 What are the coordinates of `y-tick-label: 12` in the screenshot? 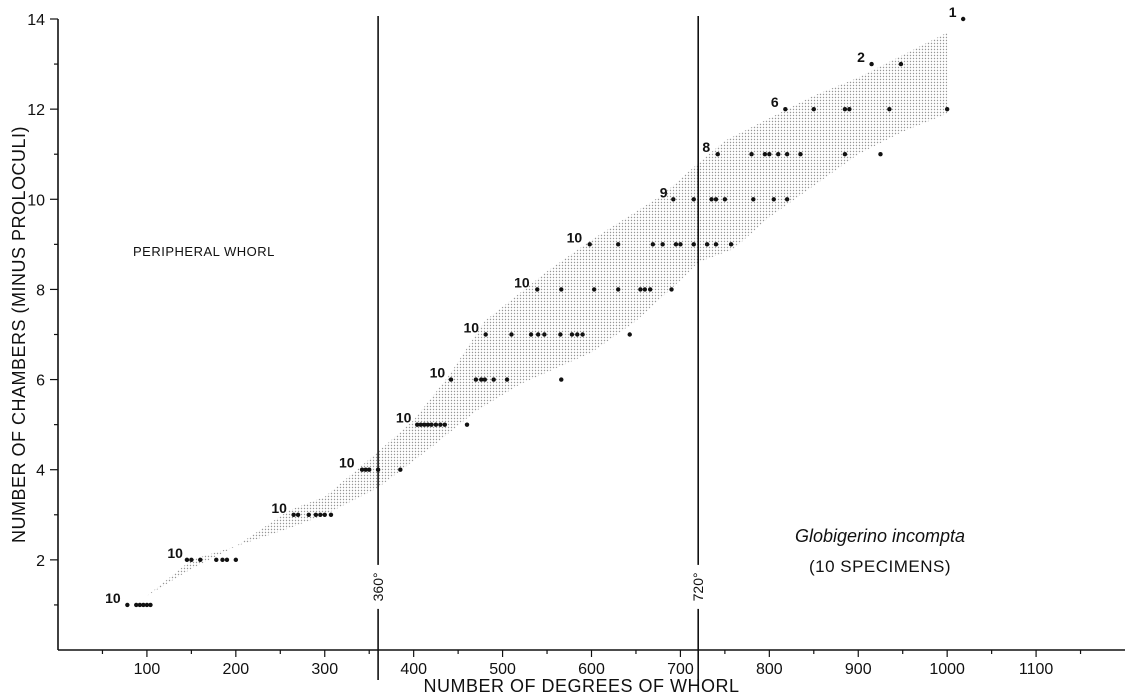 It's located at (36, 110).